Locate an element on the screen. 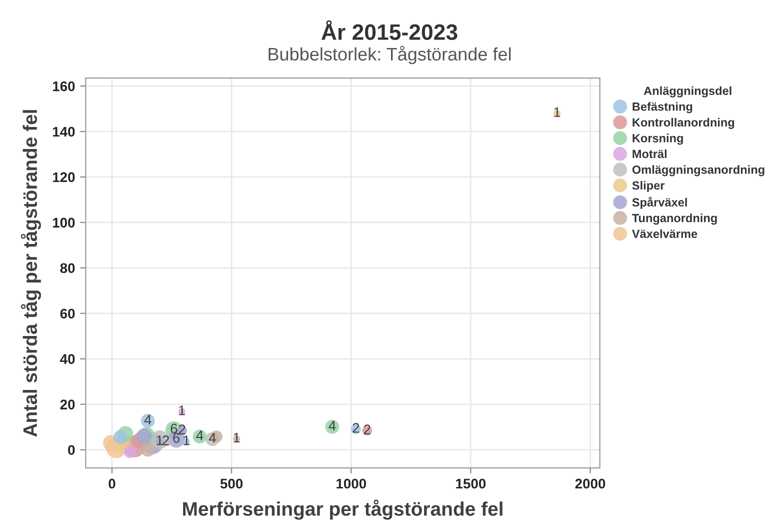 The image size is (779, 524). legend-label: Spårväxel is located at coordinates (659, 202).